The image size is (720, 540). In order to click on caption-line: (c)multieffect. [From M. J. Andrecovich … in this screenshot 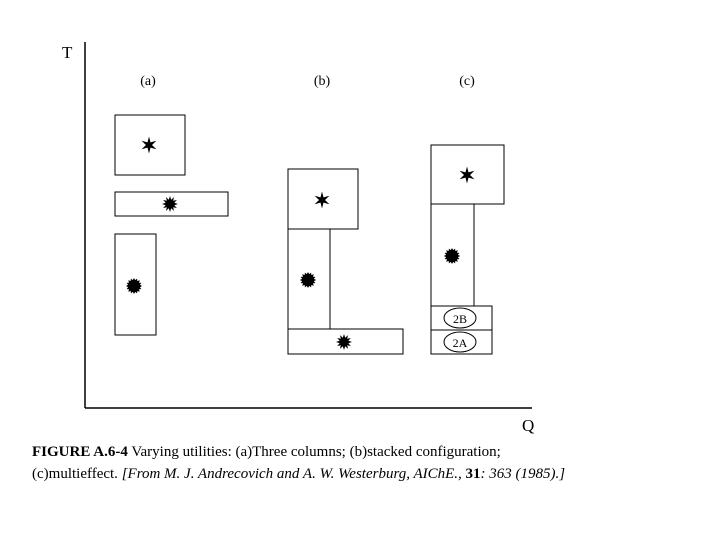, I will do `click(298, 474)`.